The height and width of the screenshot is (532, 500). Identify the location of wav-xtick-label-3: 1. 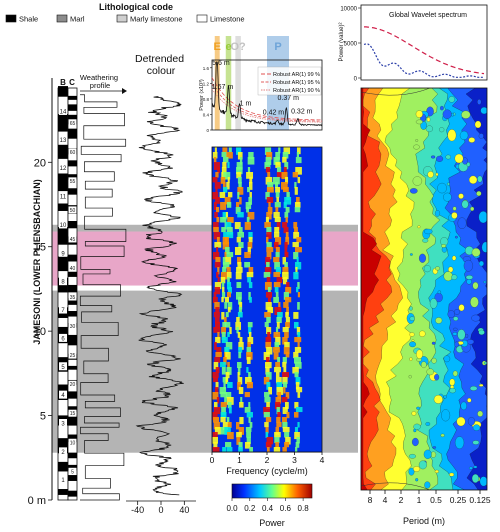
(419, 500).